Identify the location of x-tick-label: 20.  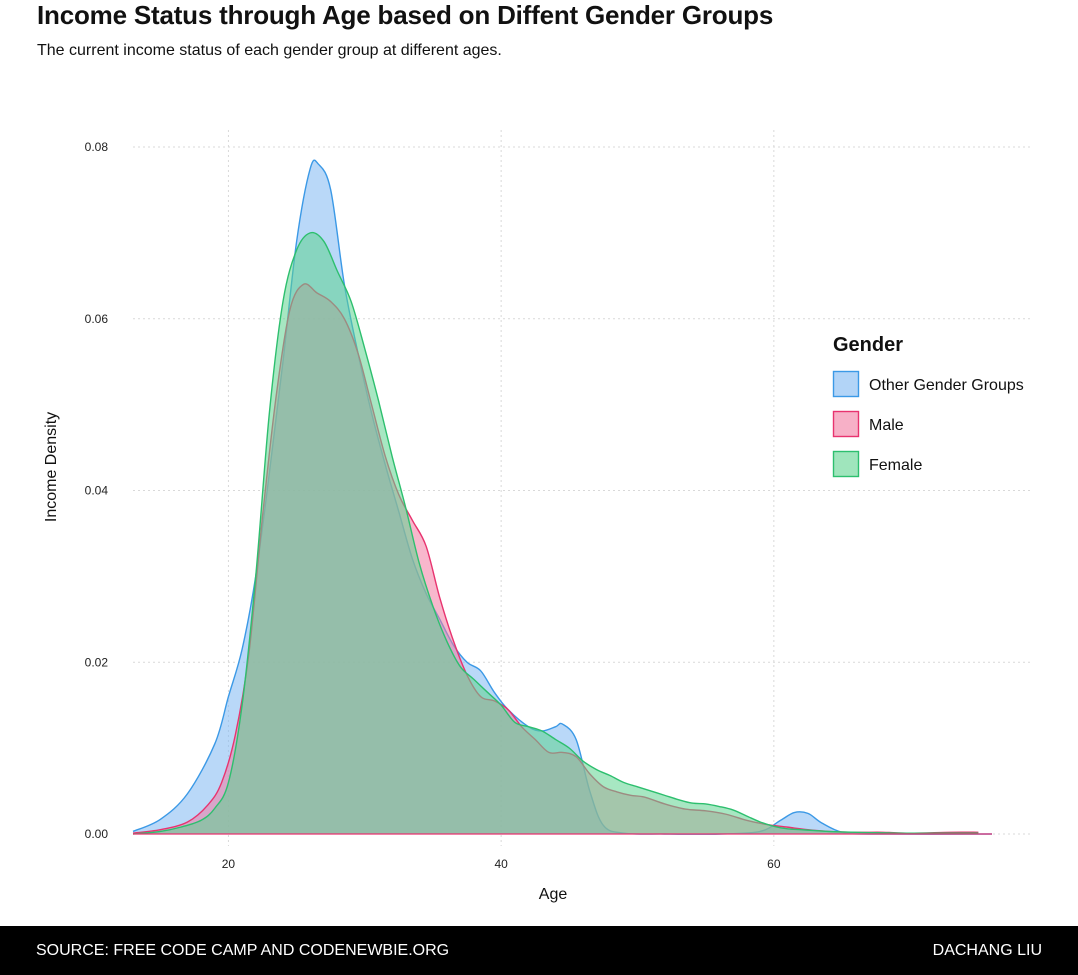
(229, 864).